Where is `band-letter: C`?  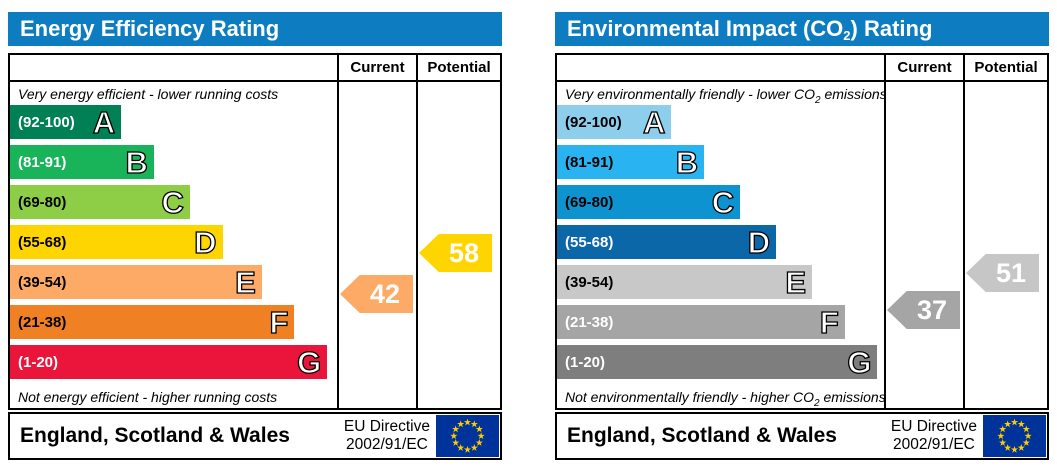 band-letter: C is located at coordinates (723, 202).